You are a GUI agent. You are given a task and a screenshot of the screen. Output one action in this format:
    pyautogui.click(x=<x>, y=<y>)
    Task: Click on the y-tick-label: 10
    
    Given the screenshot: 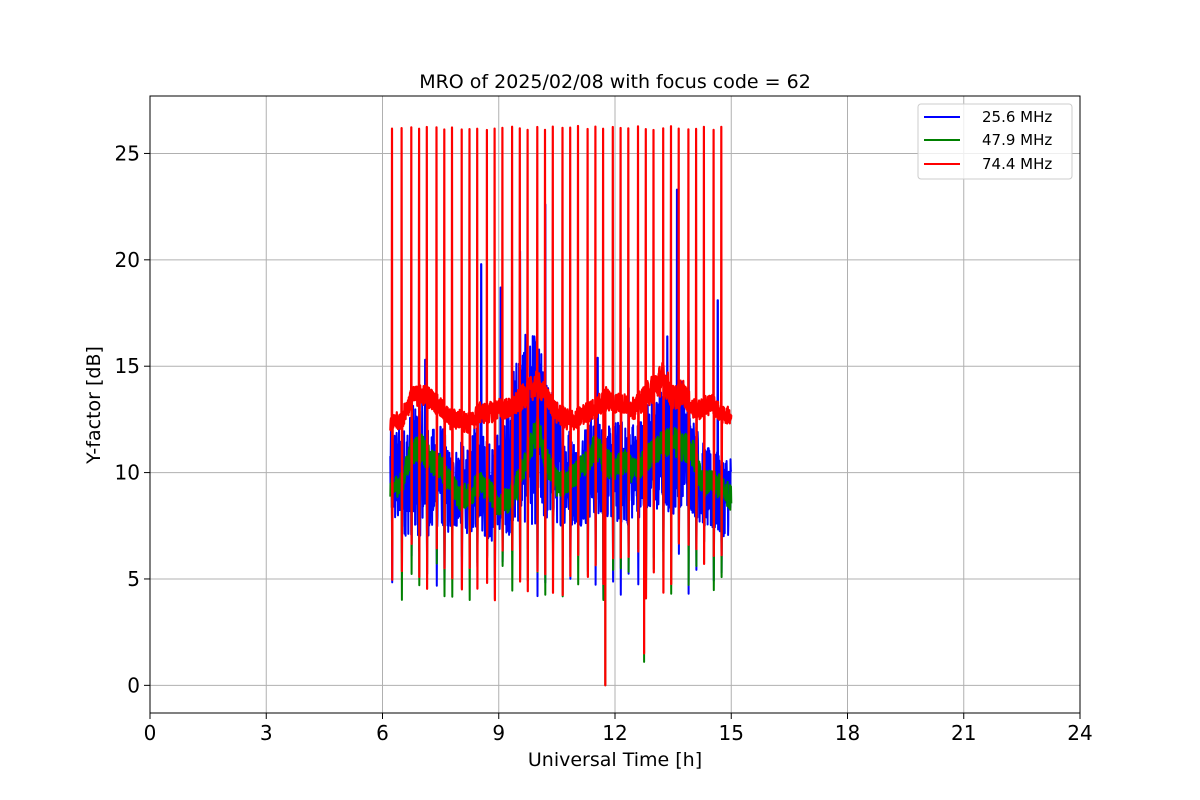 What is the action you would take?
    pyautogui.click(x=127, y=473)
    